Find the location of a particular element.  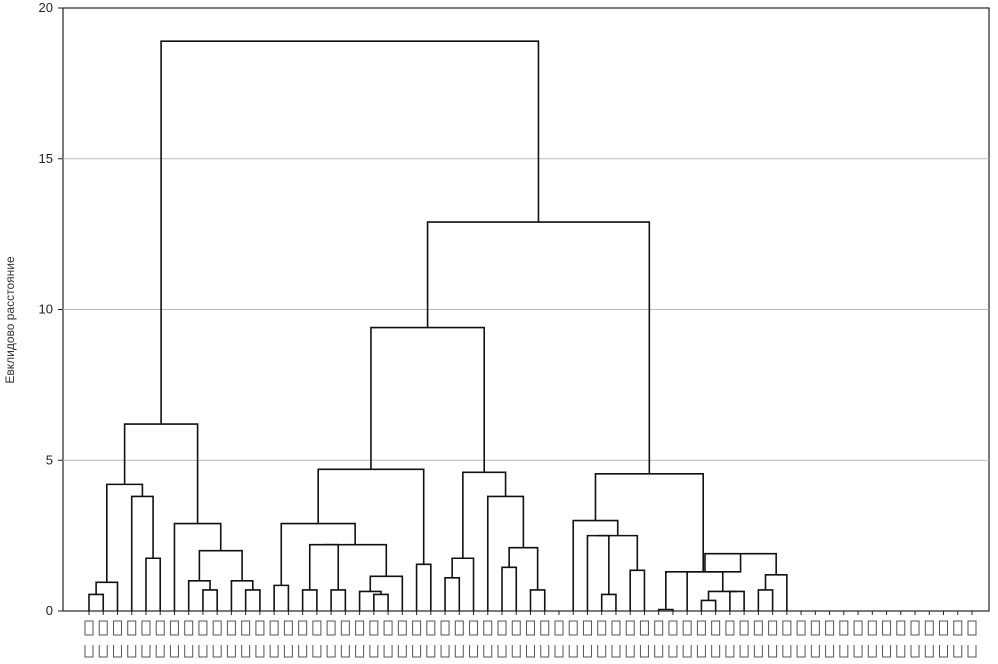

y-tick-label-15: 15 is located at coordinates (46, 158).